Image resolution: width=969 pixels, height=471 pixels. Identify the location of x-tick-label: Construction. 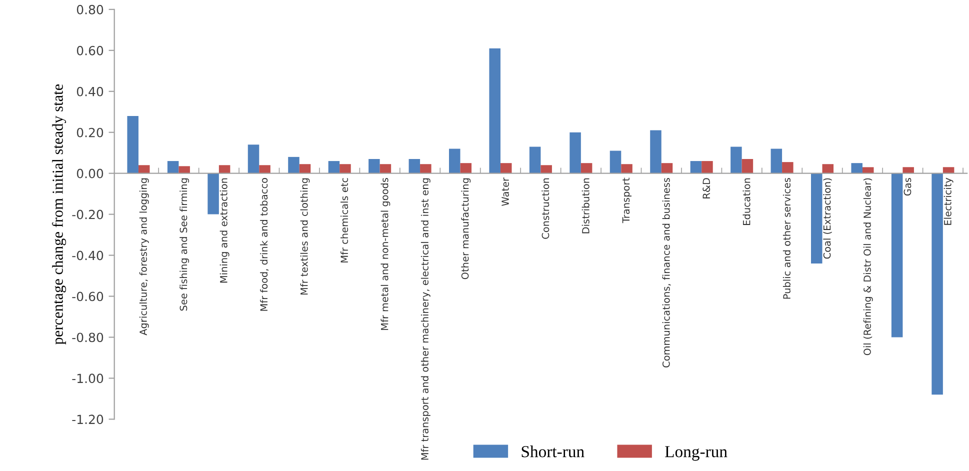
(546, 208).